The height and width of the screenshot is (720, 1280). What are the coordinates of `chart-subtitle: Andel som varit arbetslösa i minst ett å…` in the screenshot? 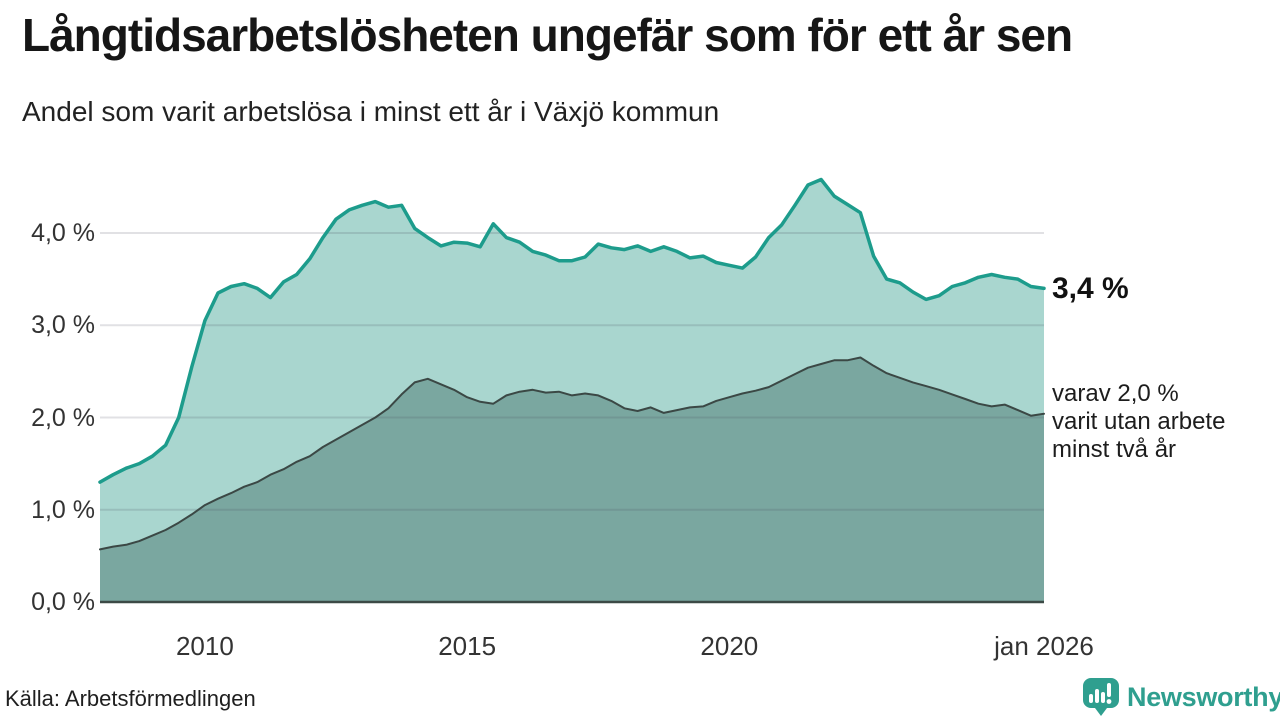 It's located at (371, 111).